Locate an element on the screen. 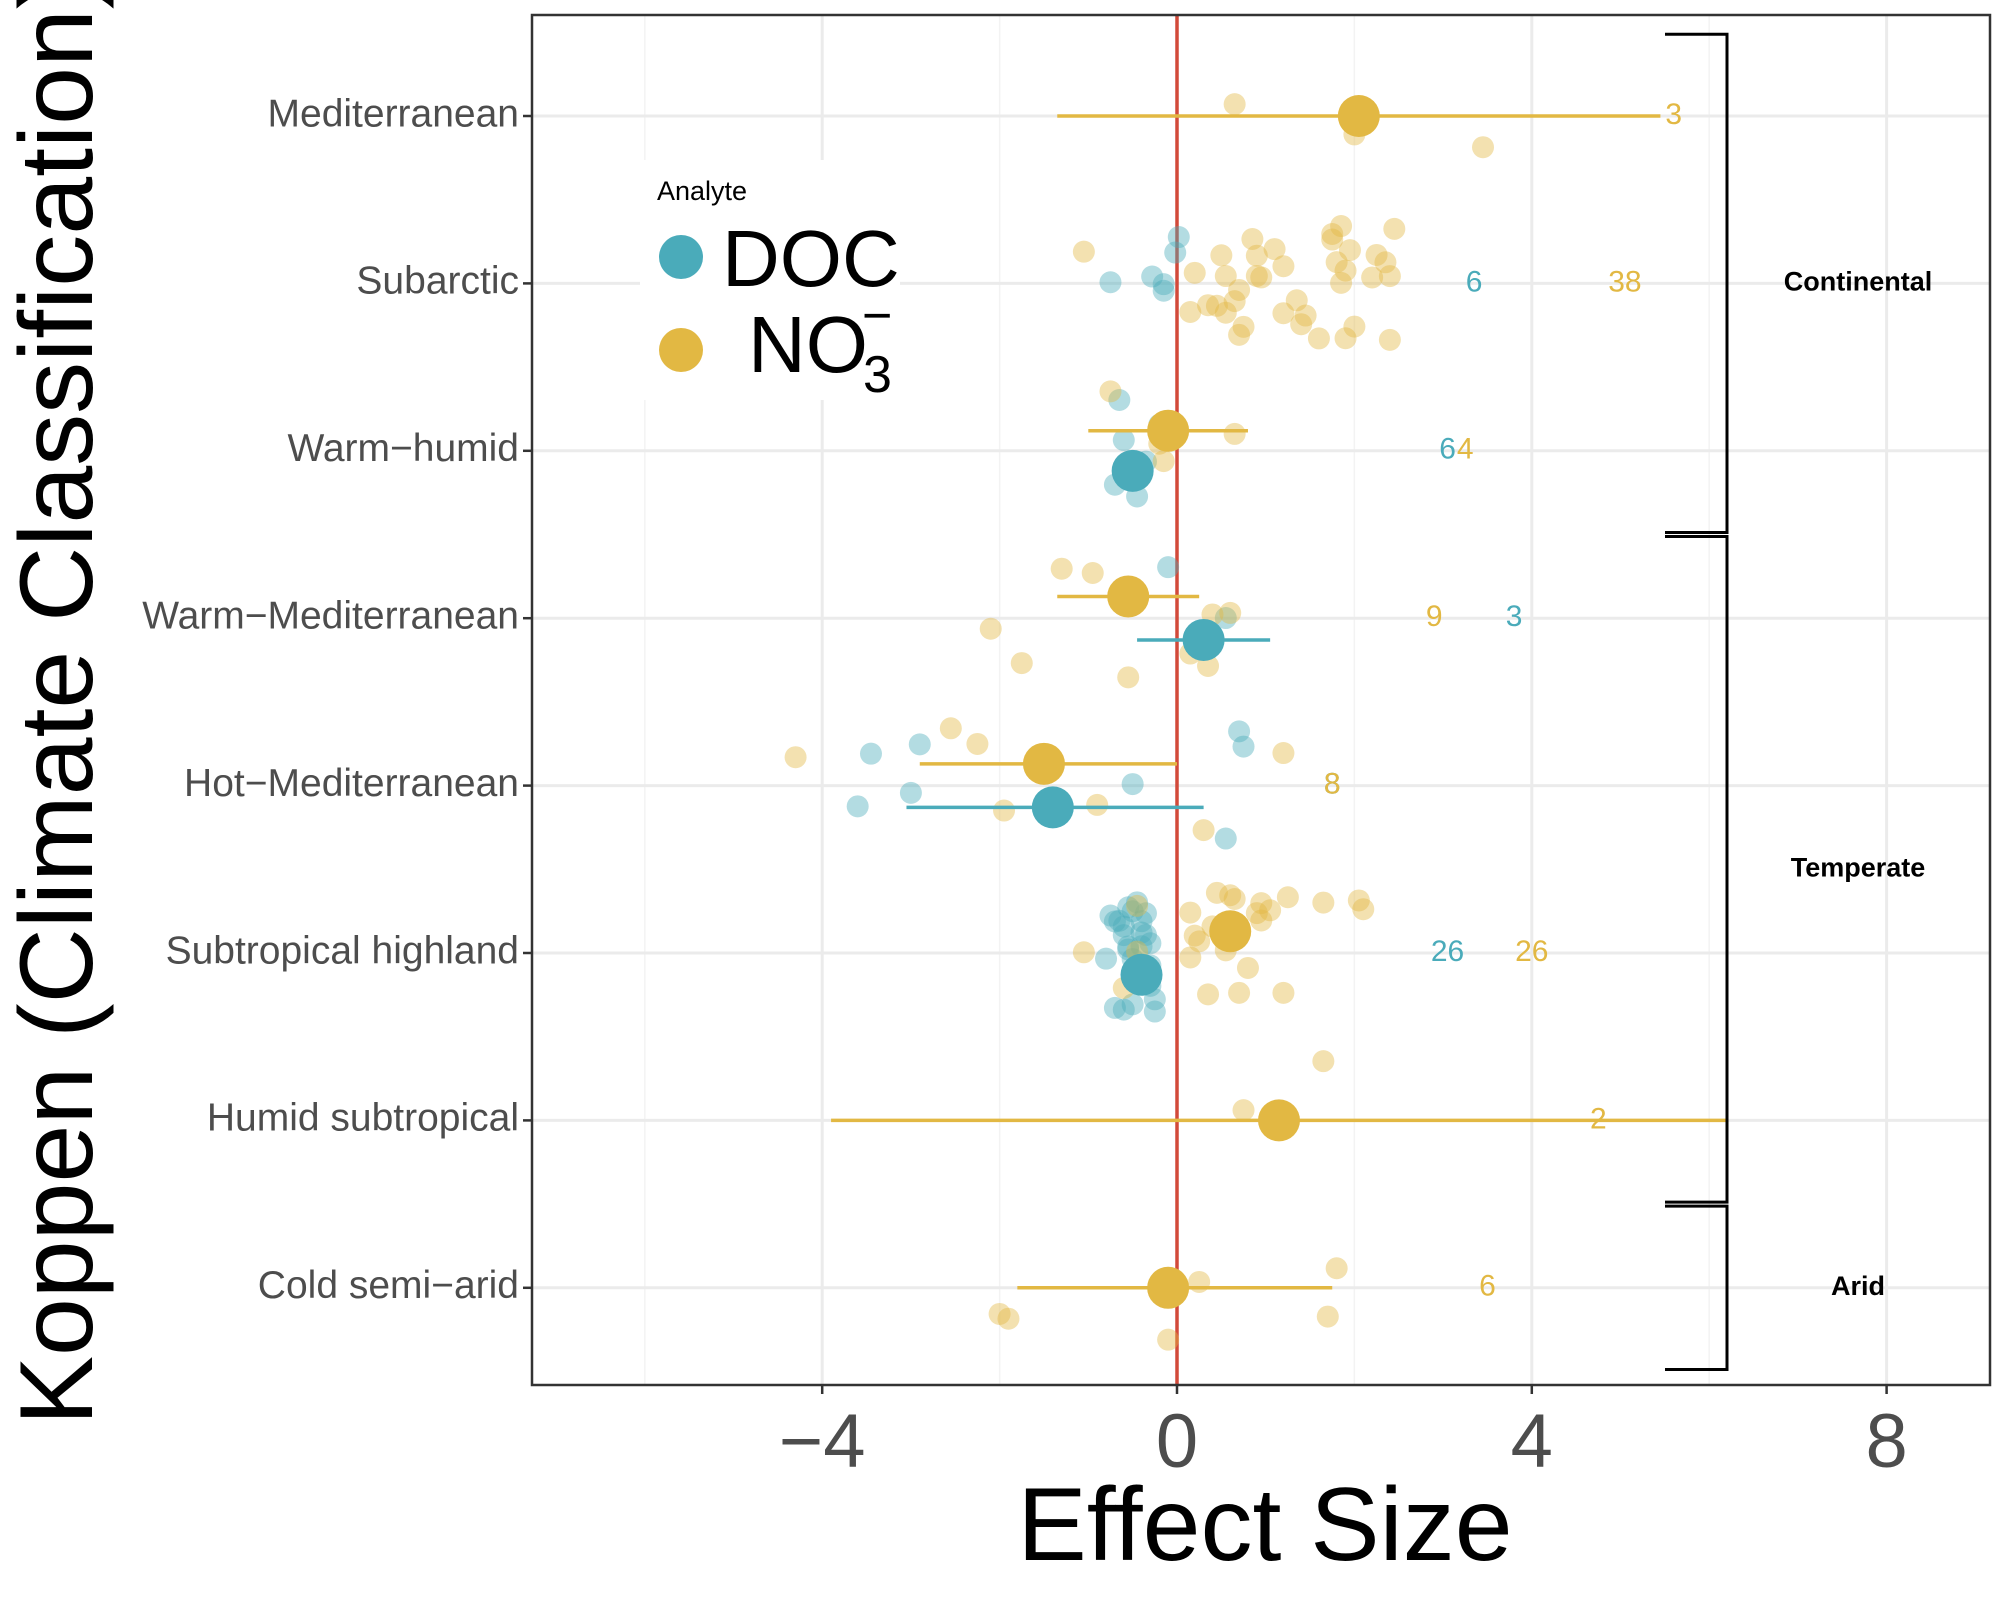  no3-sample-count: 6 is located at coordinates (1487, 1286).